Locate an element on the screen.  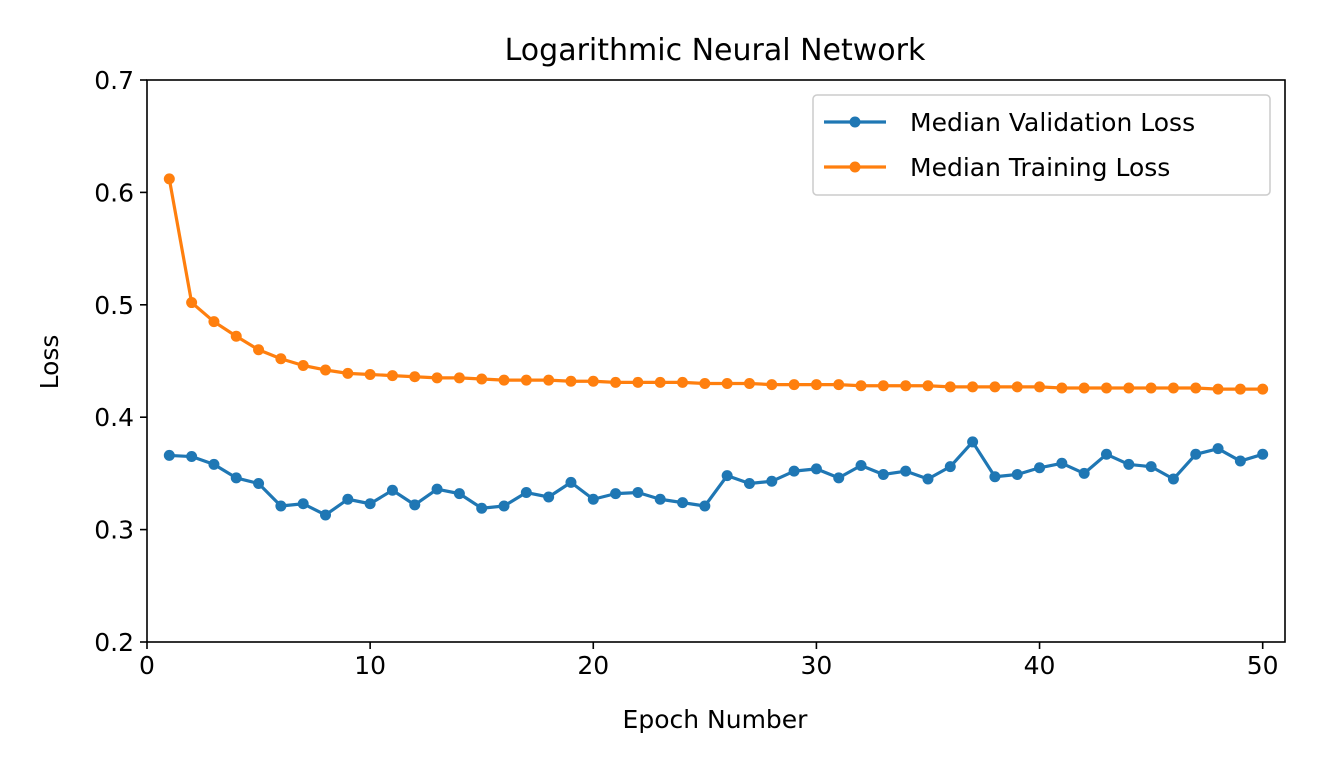
chart-title: Logarithmic Neural Network is located at coordinates (715, 50).